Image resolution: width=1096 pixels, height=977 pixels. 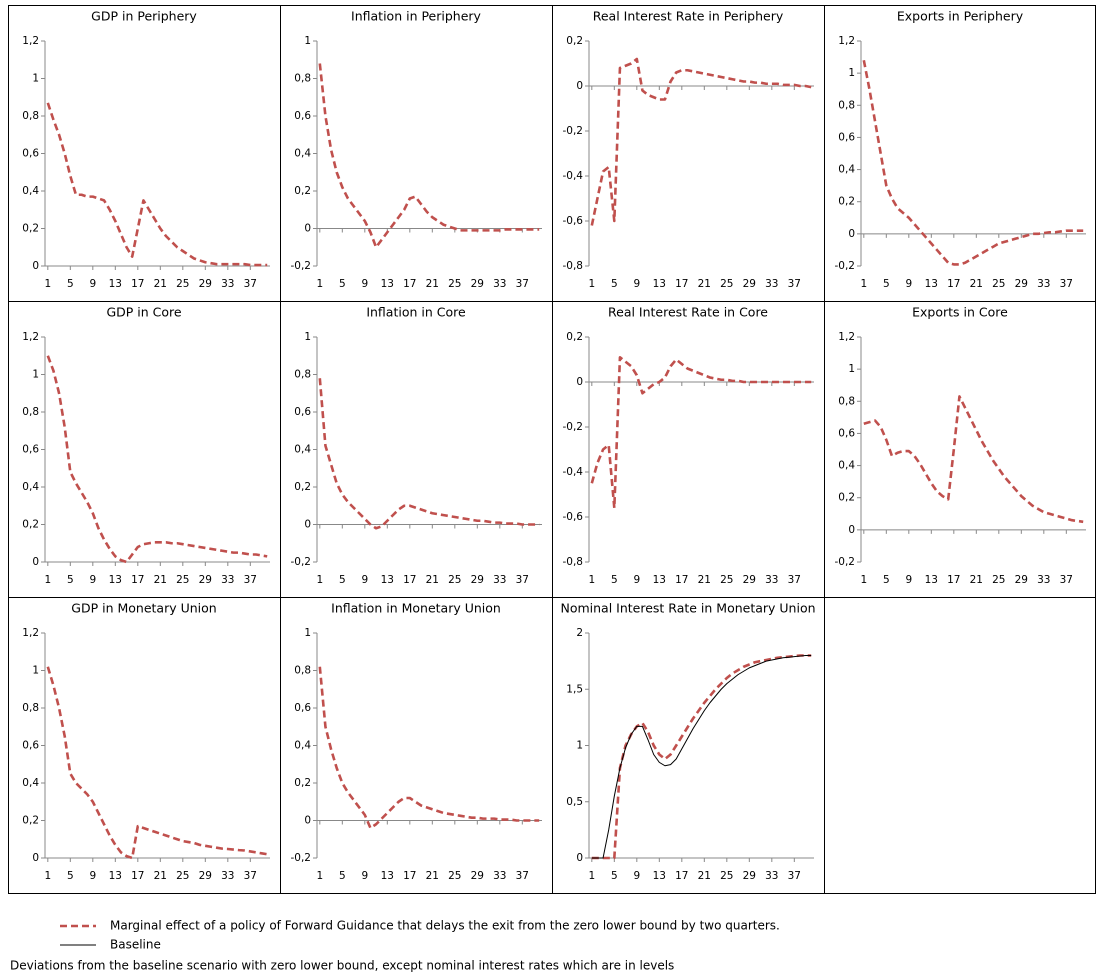 What do you see at coordinates (143, 312) in the screenshot?
I see `chart-title: GDP in Core` at bounding box center [143, 312].